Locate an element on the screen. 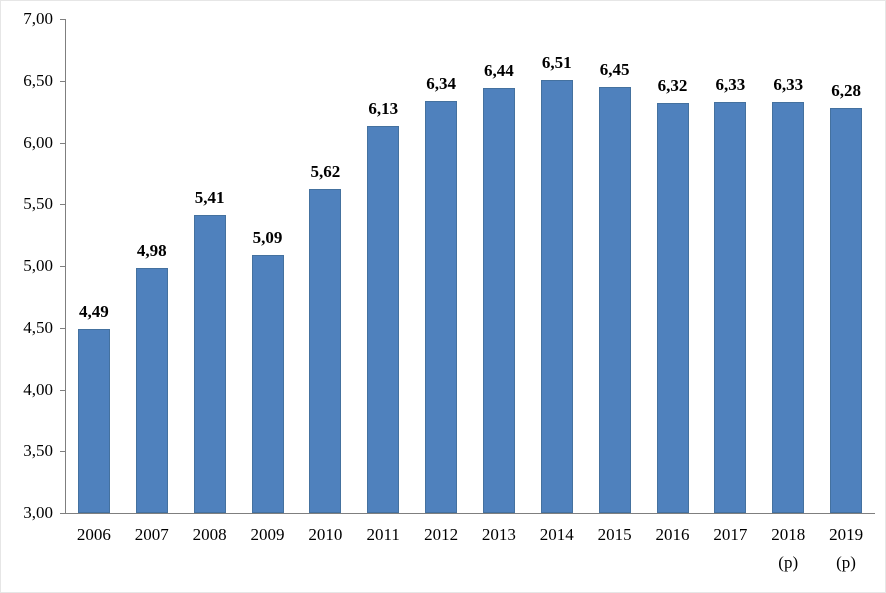  bar-2017 is located at coordinates (730, 307).